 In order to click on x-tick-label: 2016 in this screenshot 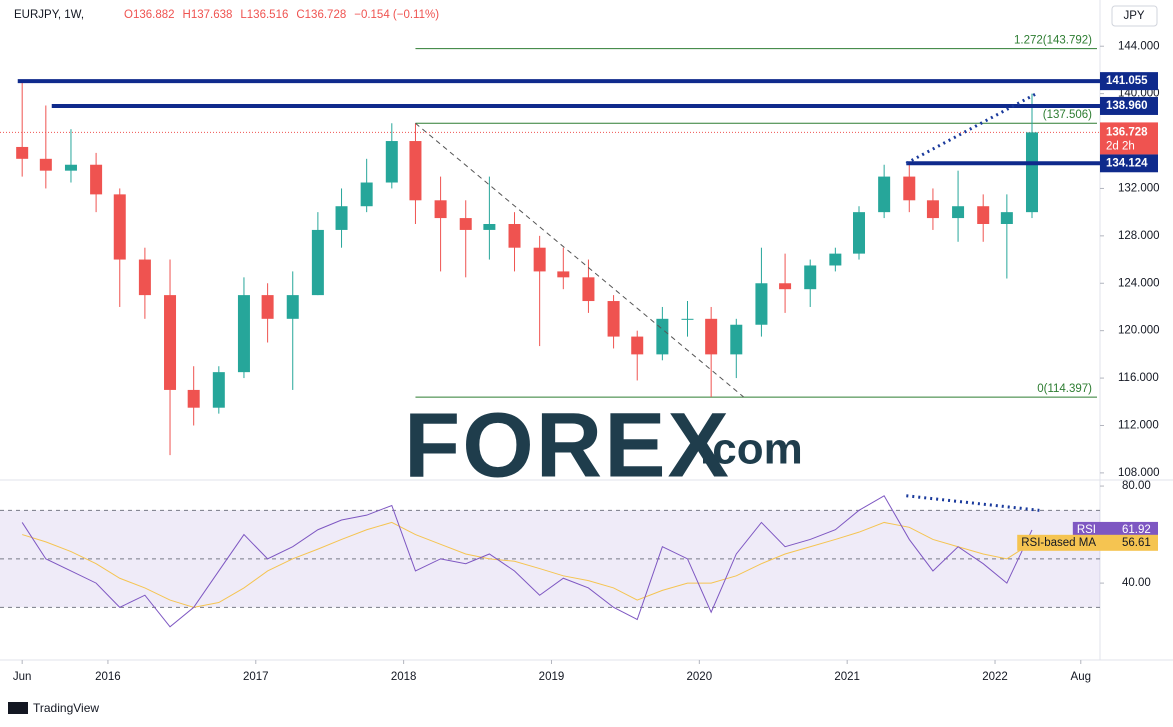, I will do `click(108, 677)`.